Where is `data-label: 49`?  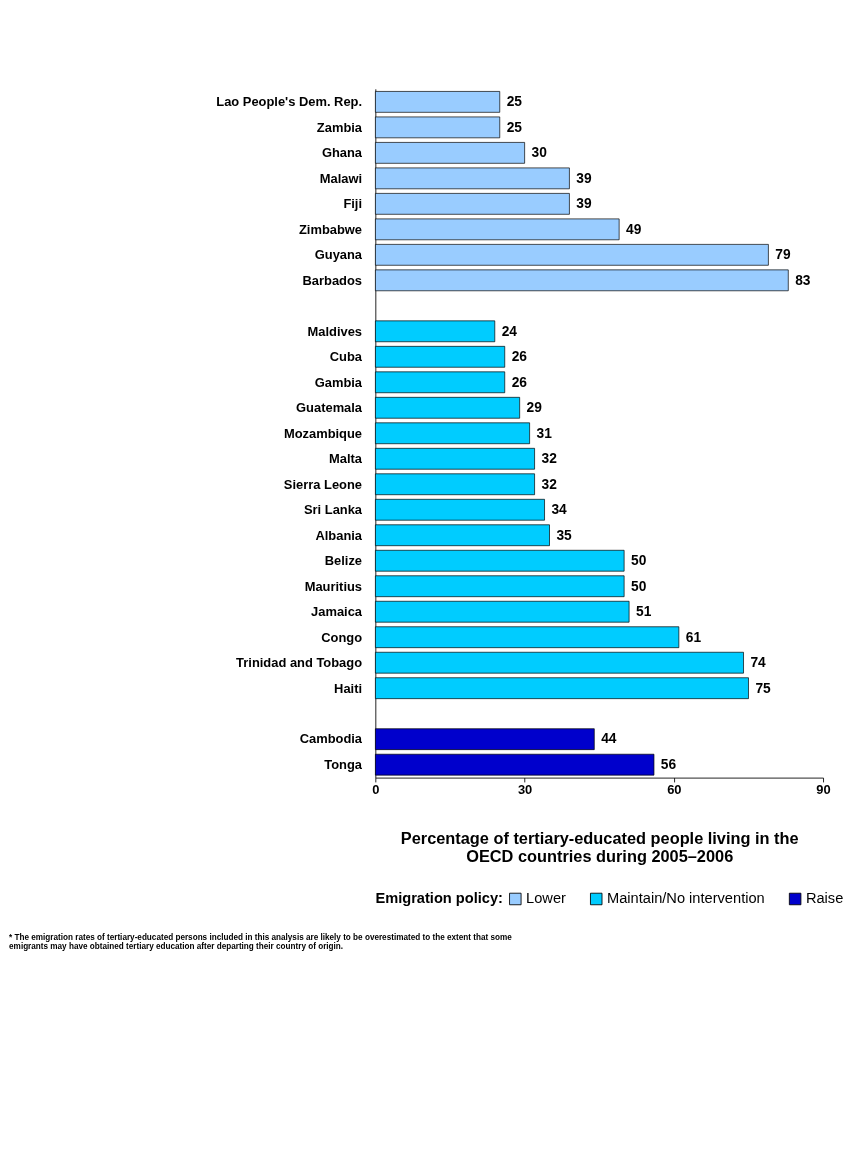
data-label: 49 is located at coordinates (634, 229).